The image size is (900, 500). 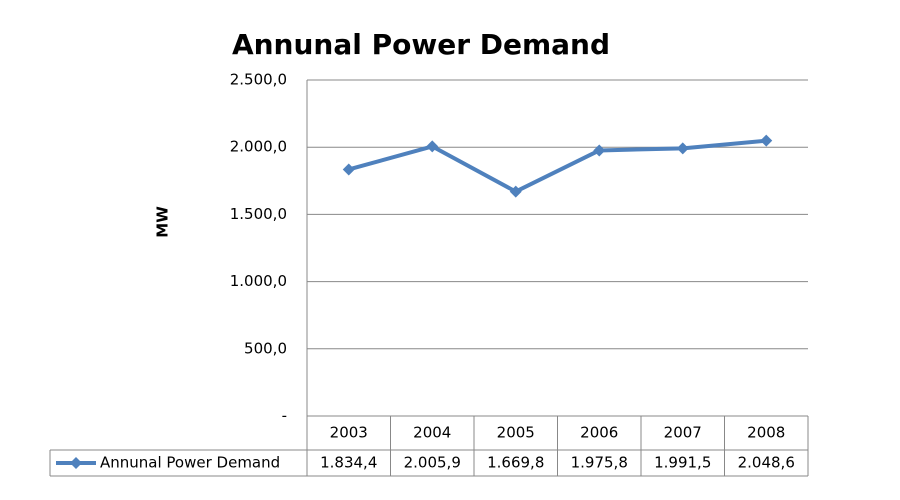 What do you see at coordinates (258, 214) in the screenshot?
I see `y-tick-label: 1.500,0` at bounding box center [258, 214].